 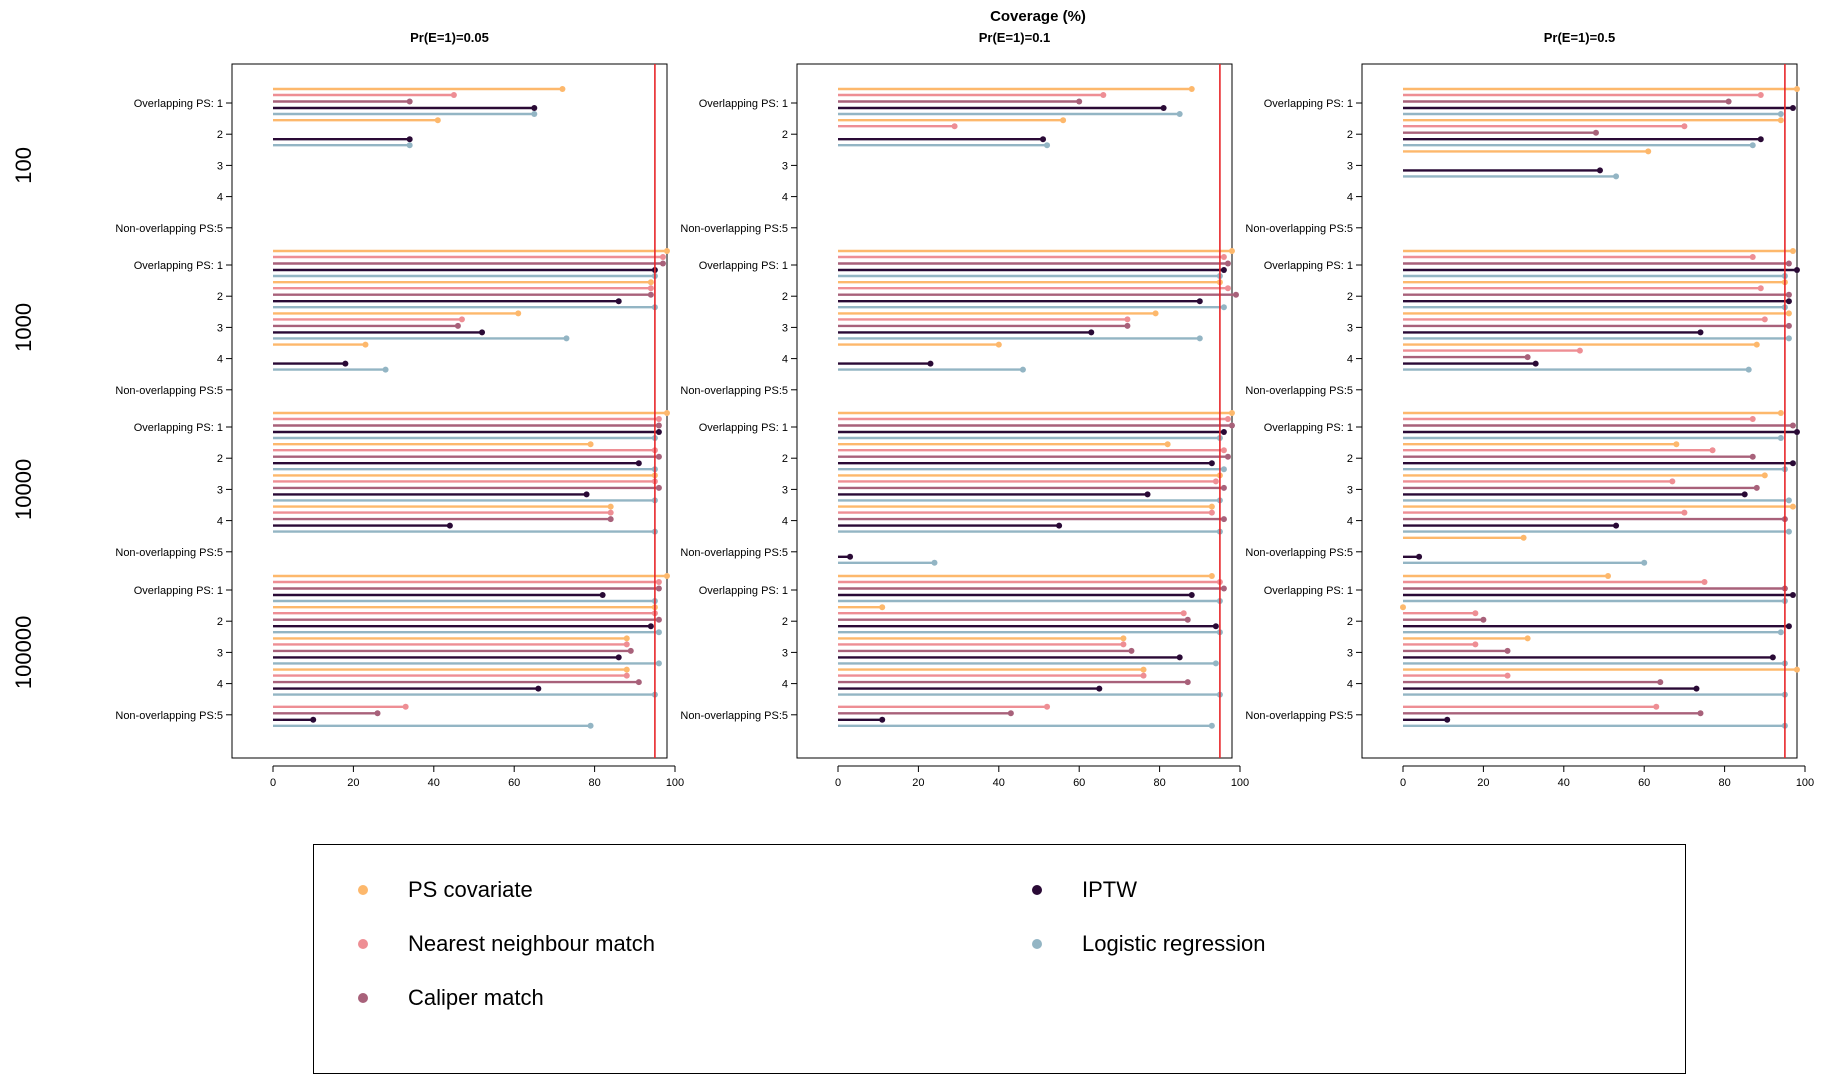 I want to click on scenario-label: 4, so click(x=785, y=522).